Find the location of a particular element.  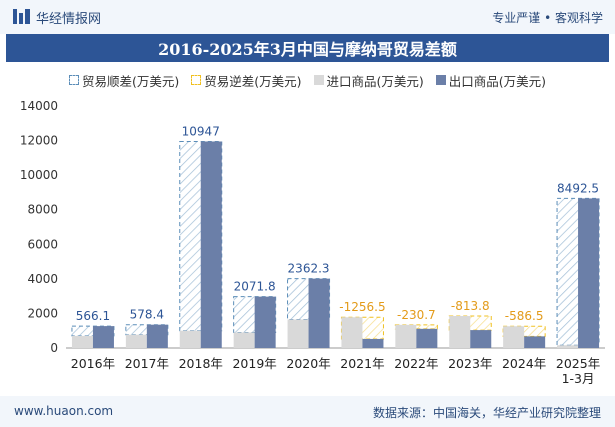

legend-item-deficit: 贸易逆差(万美元) is located at coordinates (246, 80).